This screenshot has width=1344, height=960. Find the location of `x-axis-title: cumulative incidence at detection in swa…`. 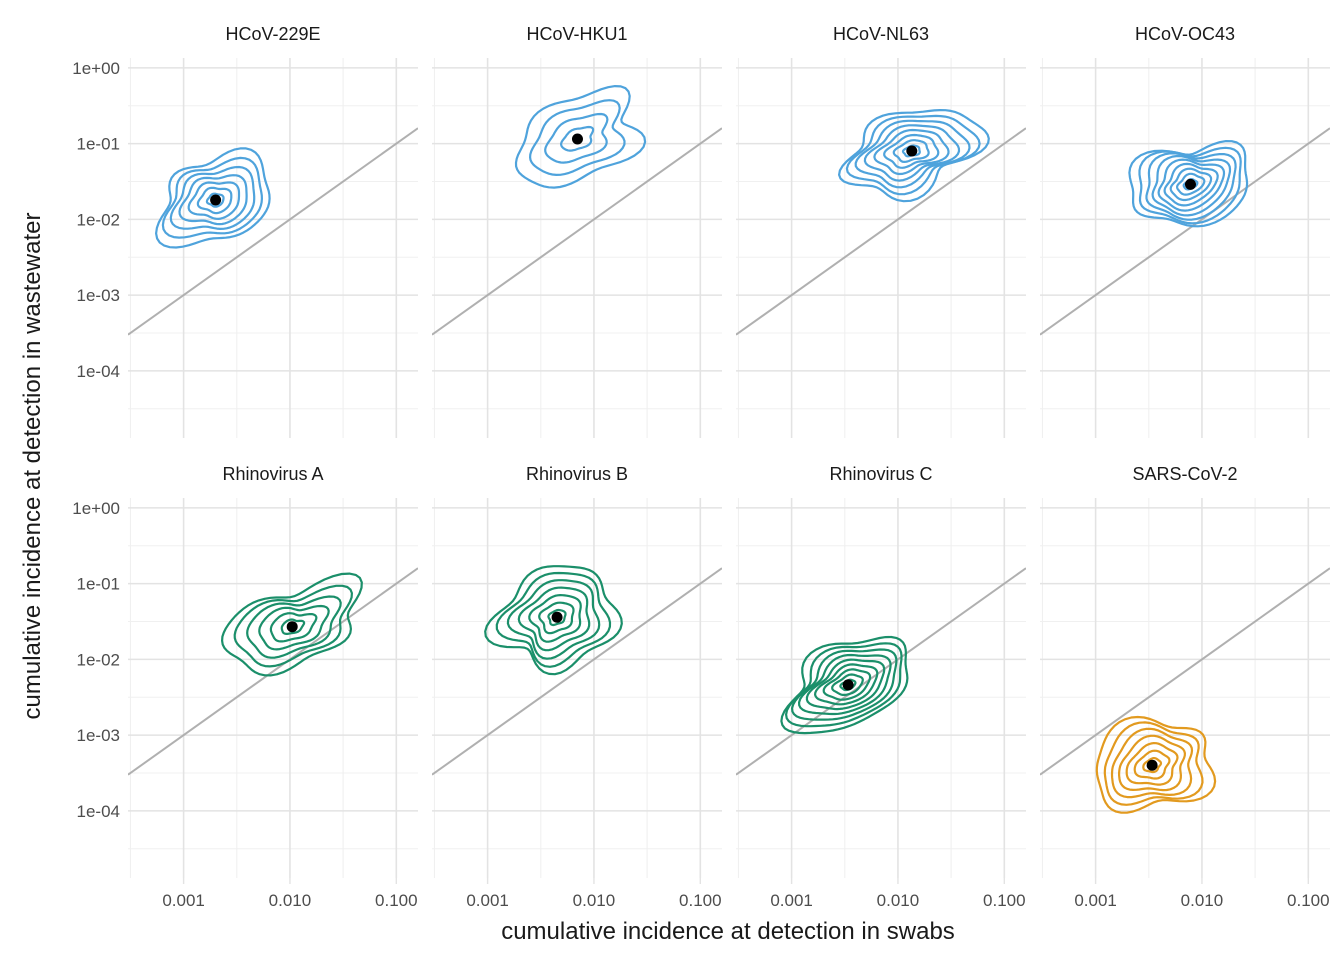

x-axis-title: cumulative incidence at detection in swa… is located at coordinates (728, 931).